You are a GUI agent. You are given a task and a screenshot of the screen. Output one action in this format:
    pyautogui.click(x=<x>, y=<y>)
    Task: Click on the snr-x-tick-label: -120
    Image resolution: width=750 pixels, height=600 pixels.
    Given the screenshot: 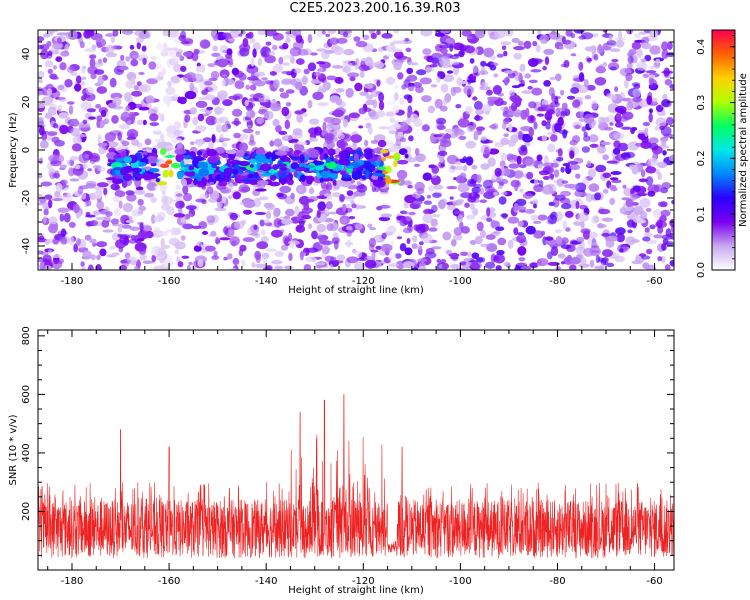 What is the action you would take?
    pyautogui.click(x=363, y=581)
    